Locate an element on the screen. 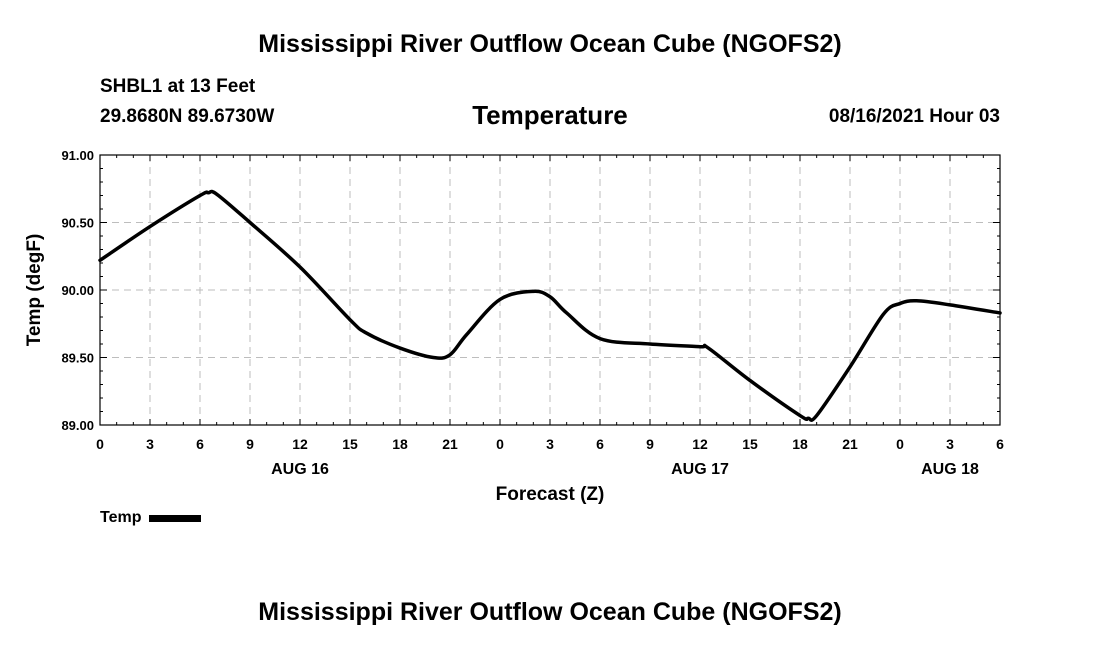  y-tick-label: 89.50 is located at coordinates (77, 358).